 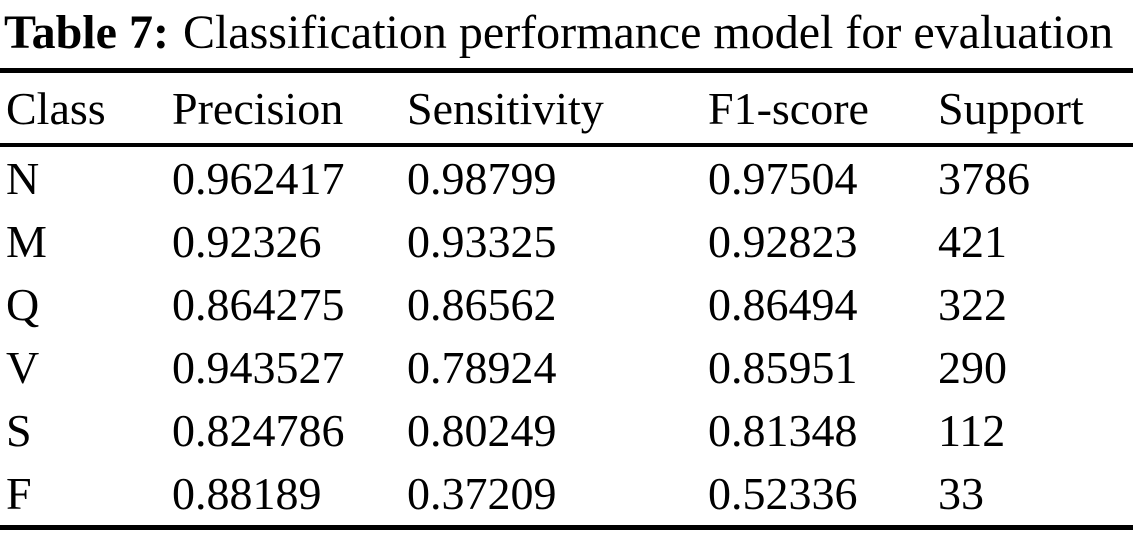 I want to click on cell-class: V, so click(x=23, y=367).